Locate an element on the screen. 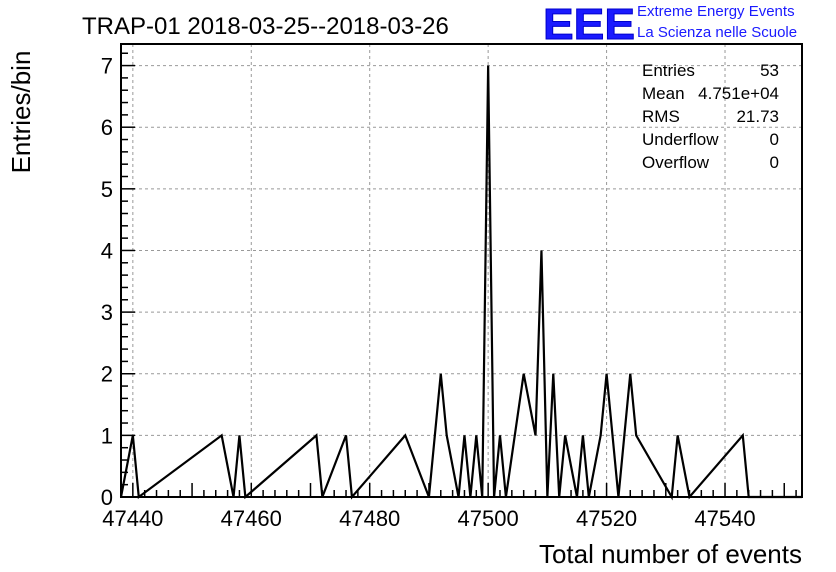 Image resolution: width=836 pixels, height=572 pixels. stats-label: RMS is located at coordinates (661, 116).